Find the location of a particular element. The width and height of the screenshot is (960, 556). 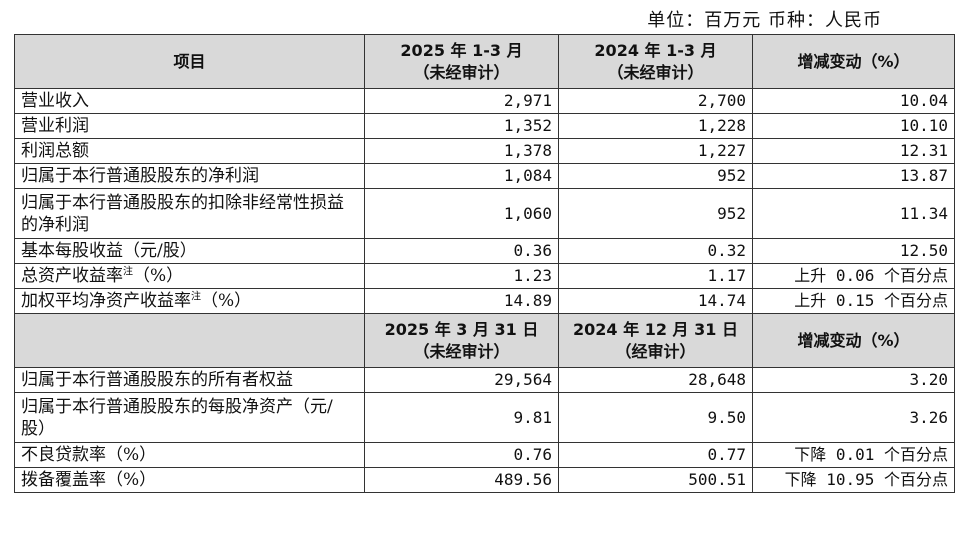

header-2025-mar31-audit: （未经审计） is located at coordinates (461, 351).